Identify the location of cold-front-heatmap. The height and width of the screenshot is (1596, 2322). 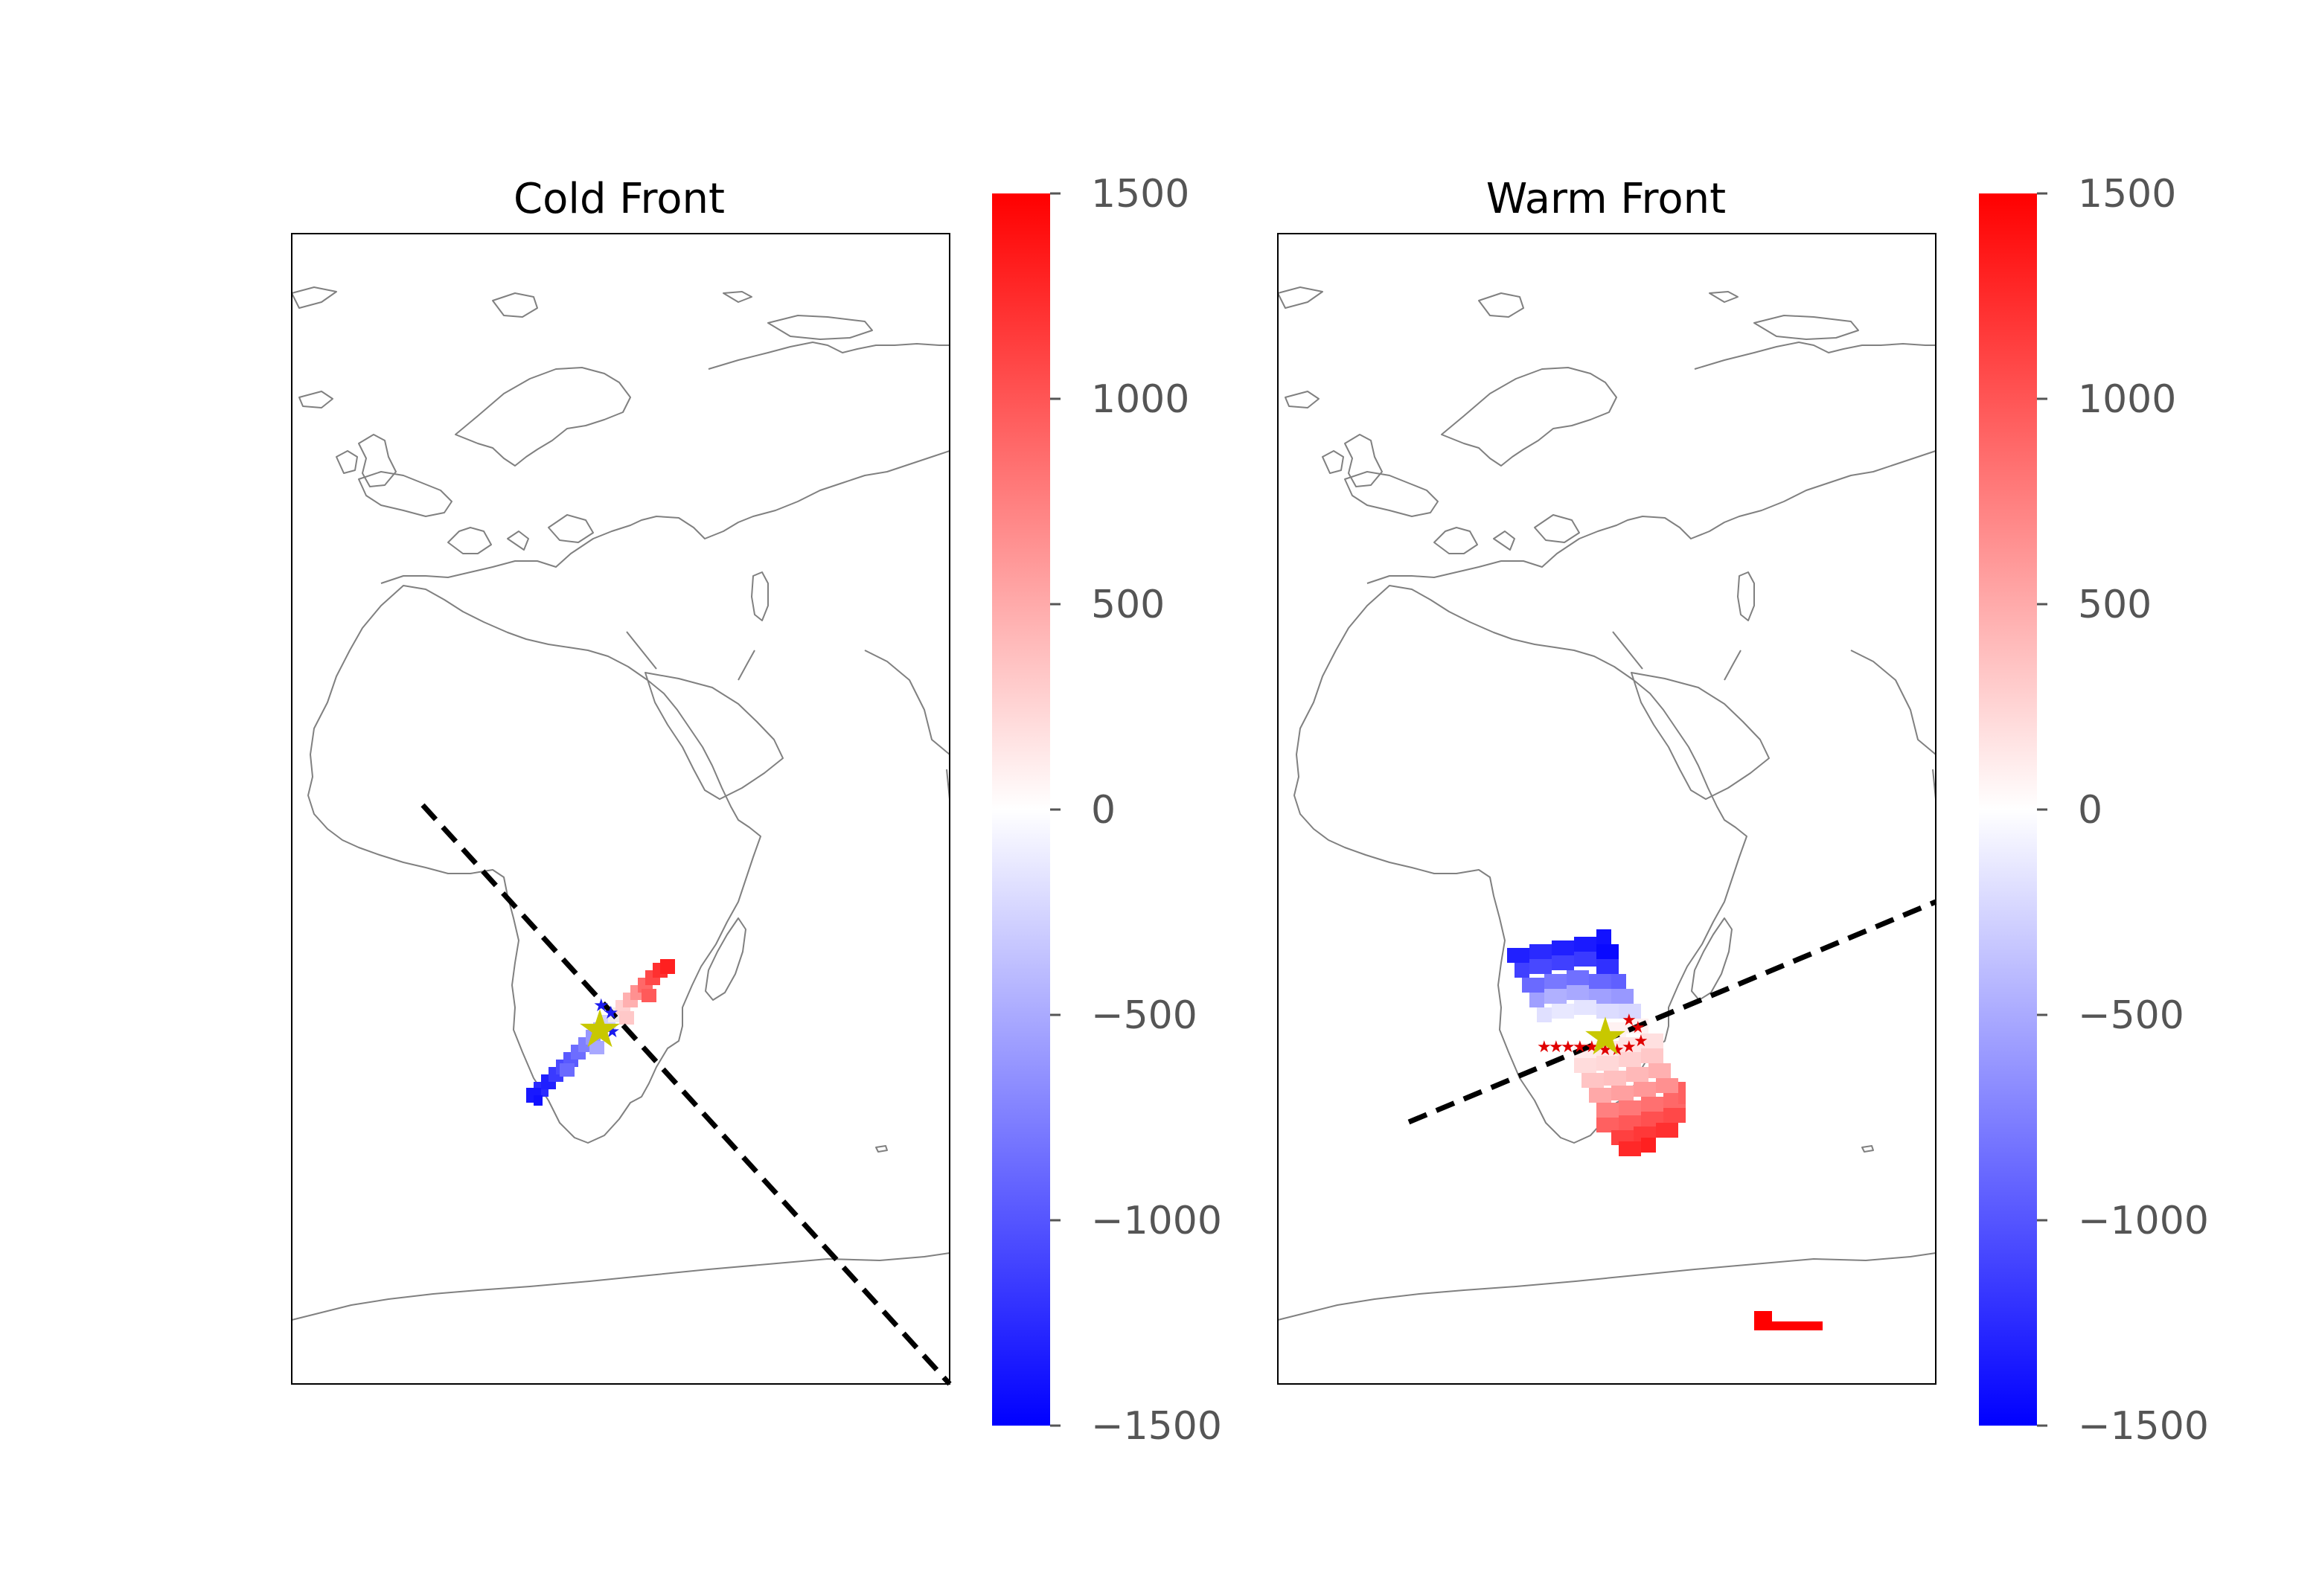
(600, 1032).